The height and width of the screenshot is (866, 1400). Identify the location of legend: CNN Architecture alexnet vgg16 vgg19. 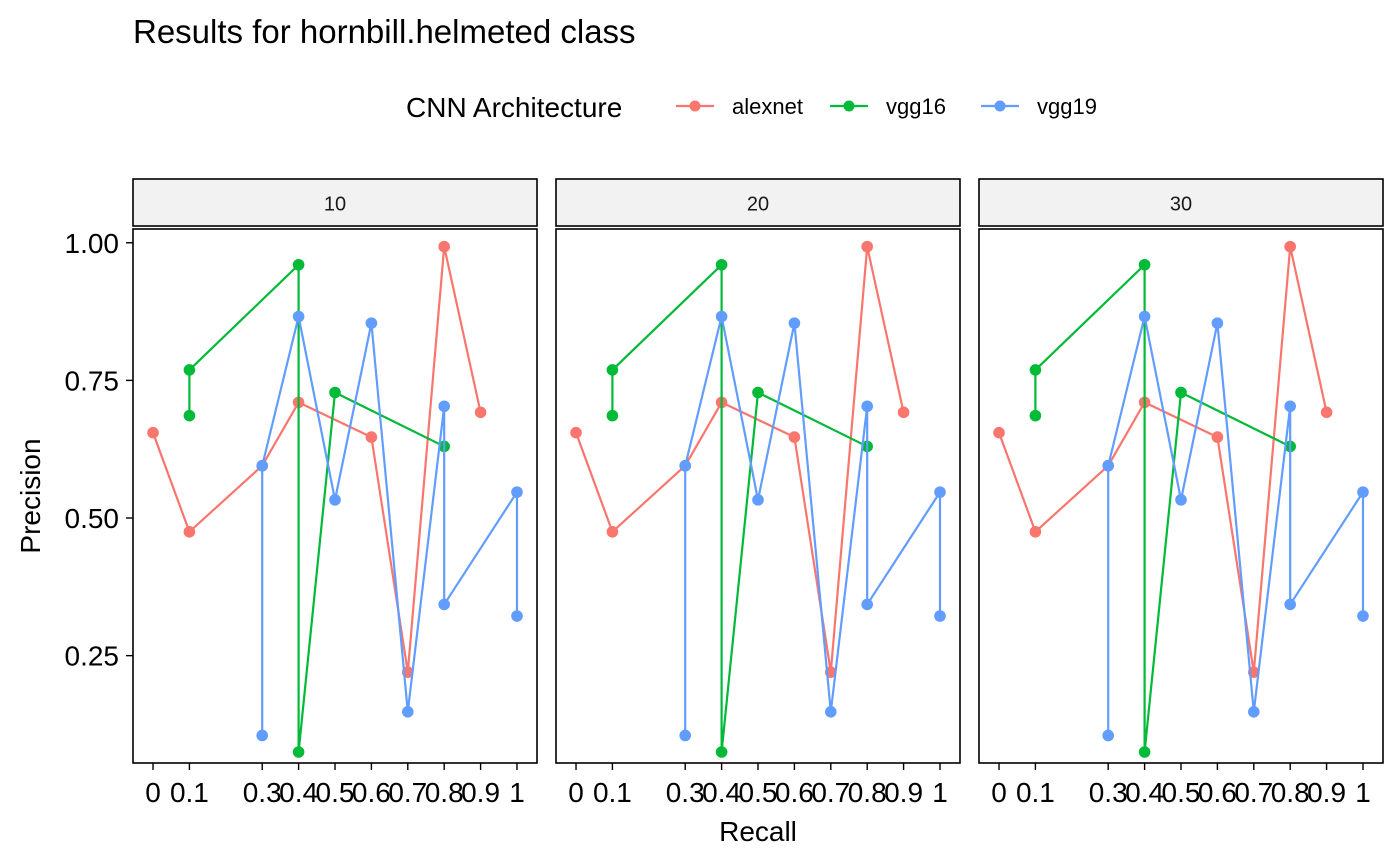
(751, 107).